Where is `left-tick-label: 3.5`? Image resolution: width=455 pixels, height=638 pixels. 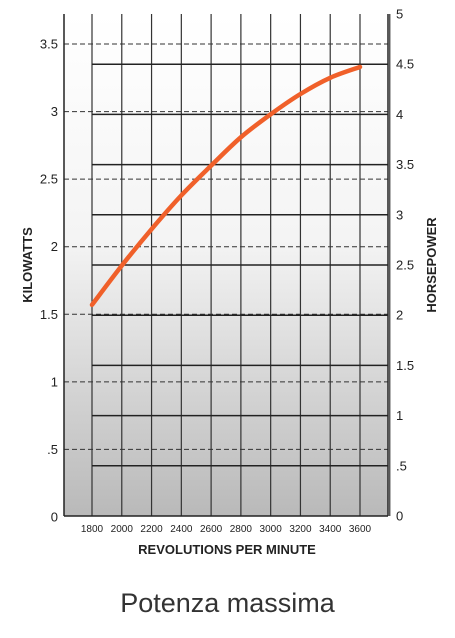
left-tick-label: 3.5 is located at coordinates (49, 44).